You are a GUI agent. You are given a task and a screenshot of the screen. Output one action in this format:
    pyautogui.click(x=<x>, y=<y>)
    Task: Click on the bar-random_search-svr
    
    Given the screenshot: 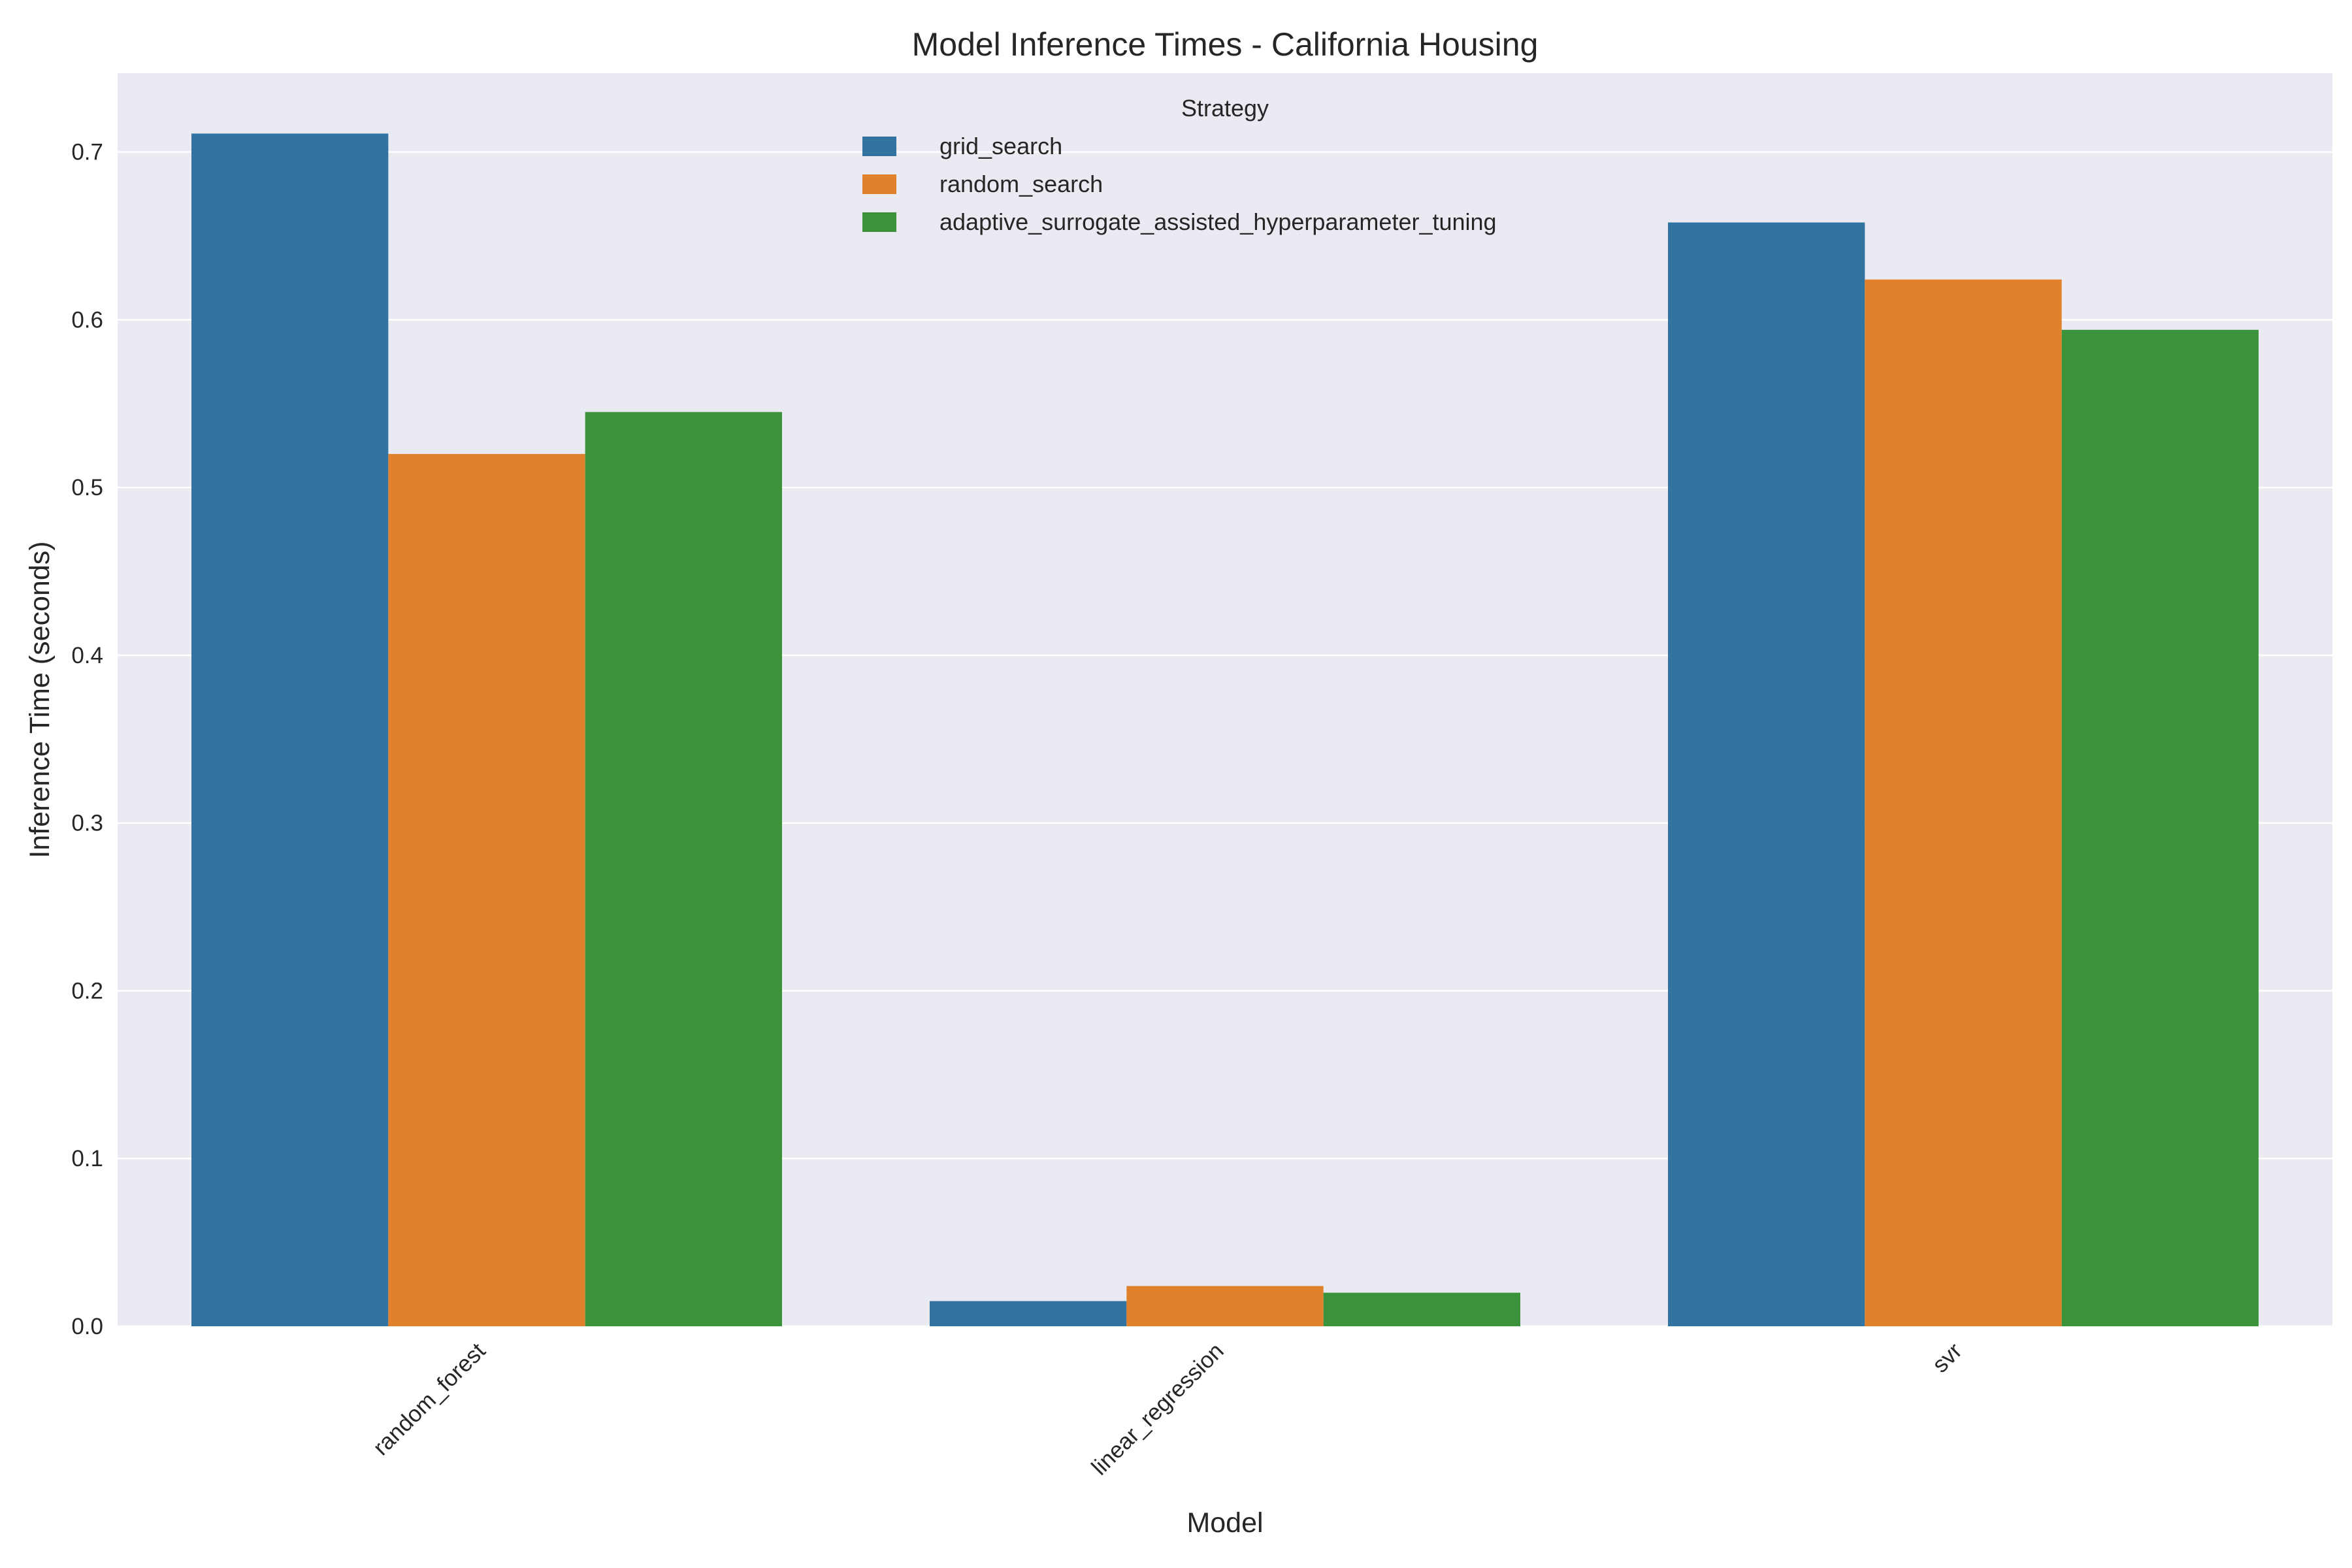 What is the action you would take?
    pyautogui.click(x=1963, y=803)
    